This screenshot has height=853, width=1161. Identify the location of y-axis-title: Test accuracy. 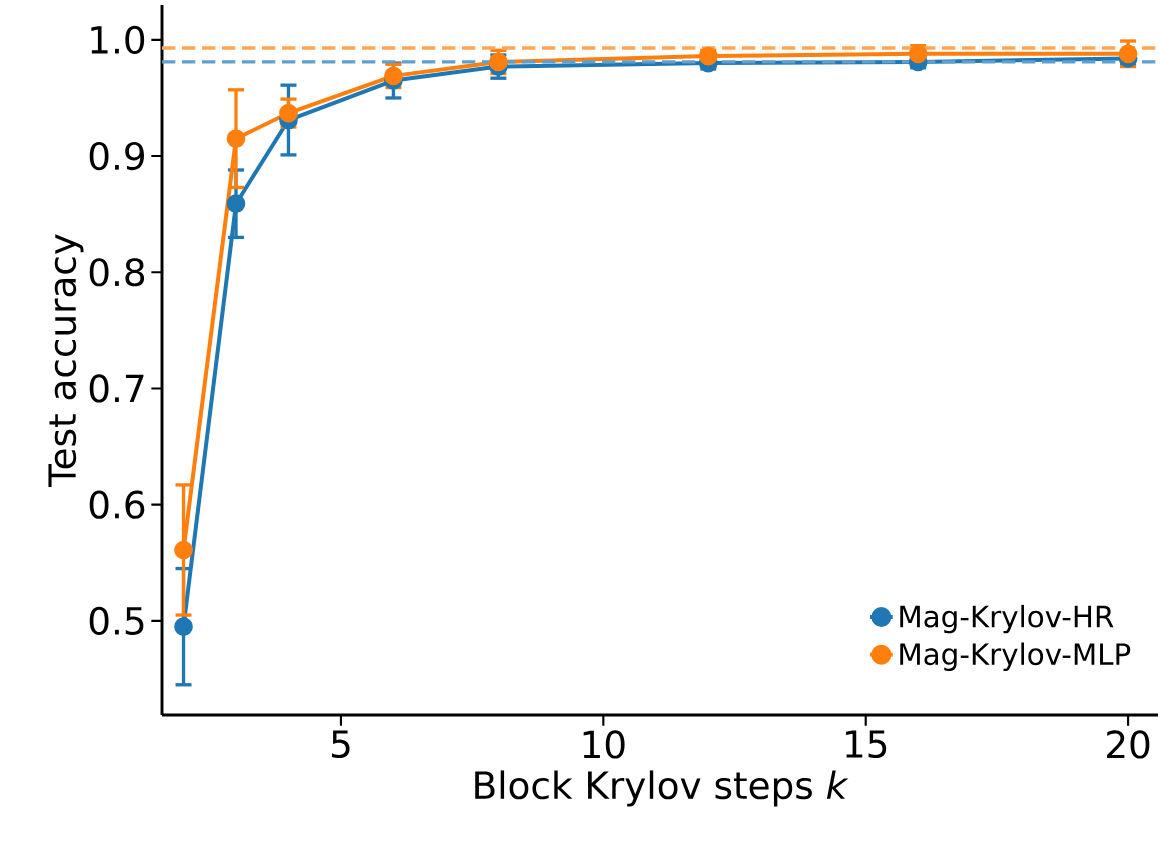
(66, 360).